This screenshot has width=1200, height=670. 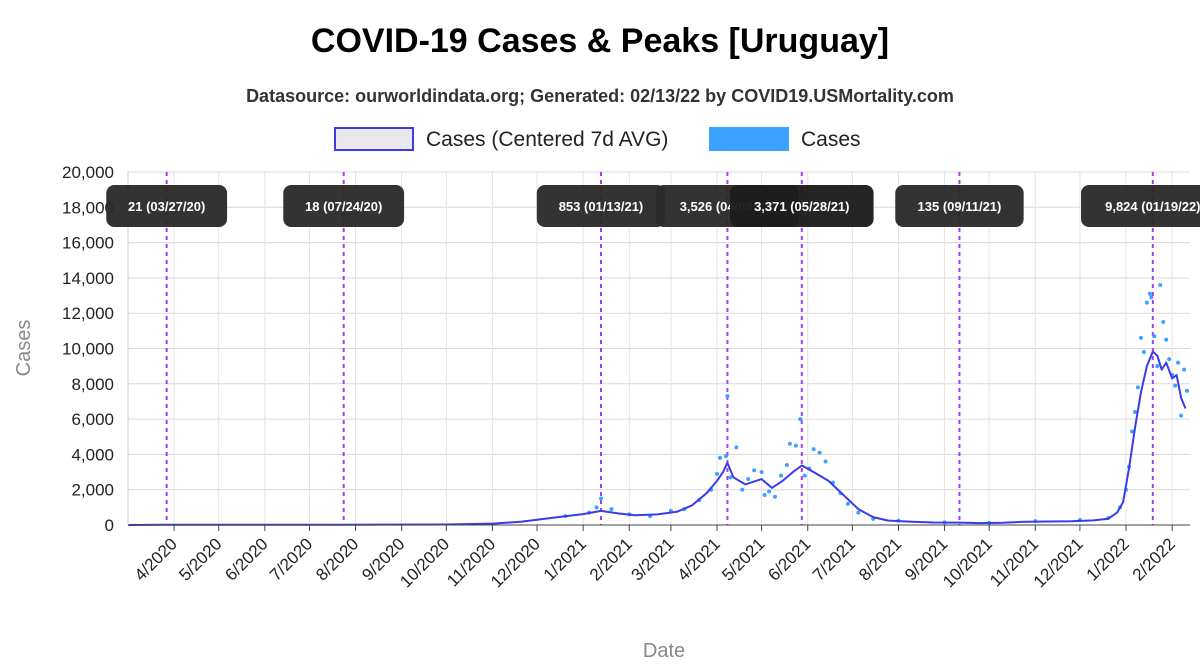 I want to click on peak-label-text: 853 (01/13/21), so click(x=601, y=206).